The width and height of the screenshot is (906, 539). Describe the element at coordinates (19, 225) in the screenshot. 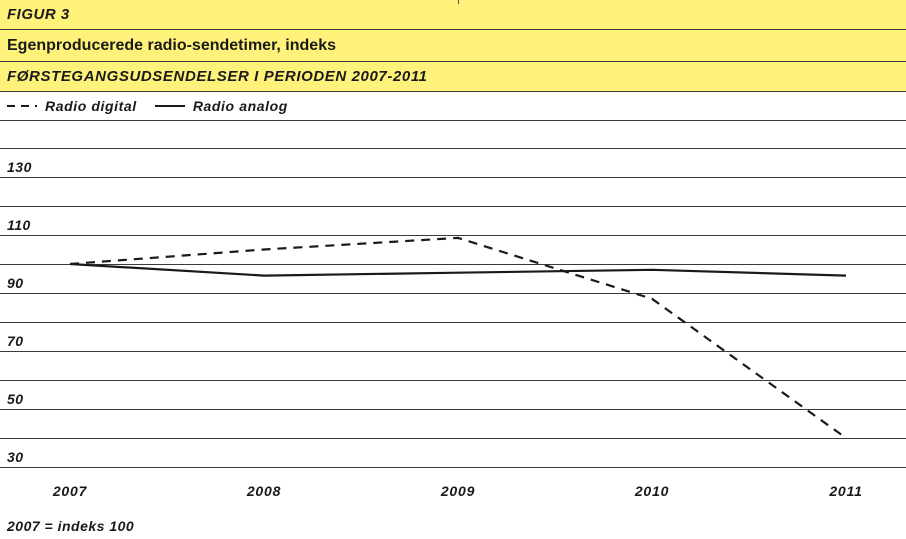

I see `y-tick-label-110: 110` at that location.